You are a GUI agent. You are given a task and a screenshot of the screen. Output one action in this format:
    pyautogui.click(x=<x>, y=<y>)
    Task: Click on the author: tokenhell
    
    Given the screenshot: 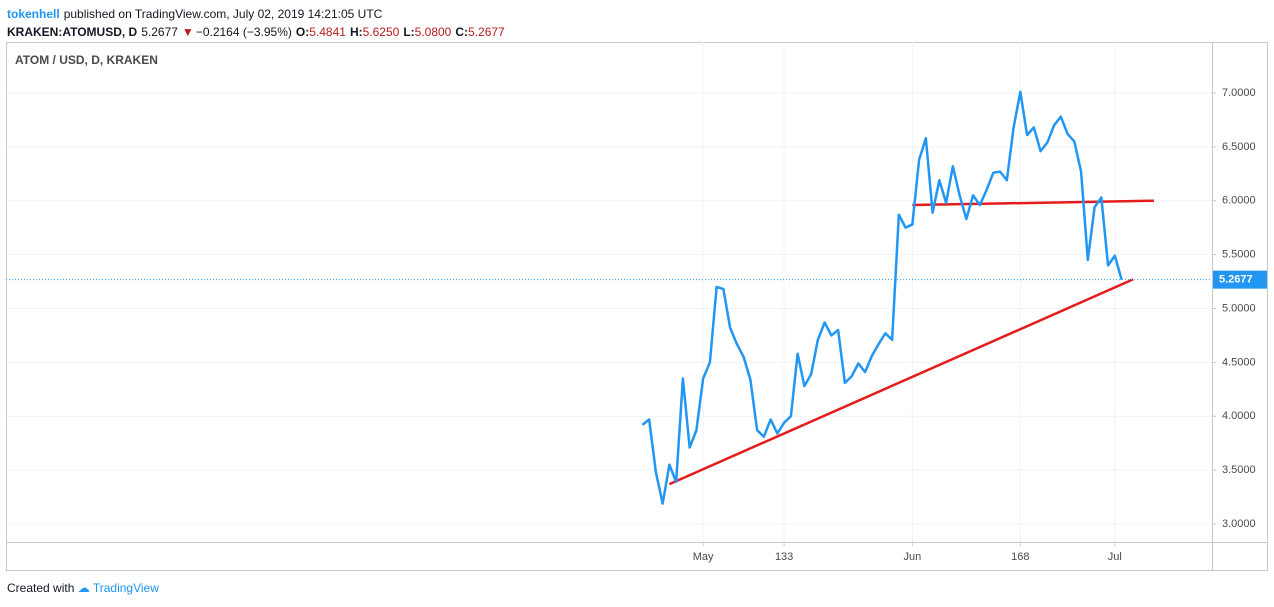 What is the action you would take?
    pyautogui.click(x=33, y=14)
    